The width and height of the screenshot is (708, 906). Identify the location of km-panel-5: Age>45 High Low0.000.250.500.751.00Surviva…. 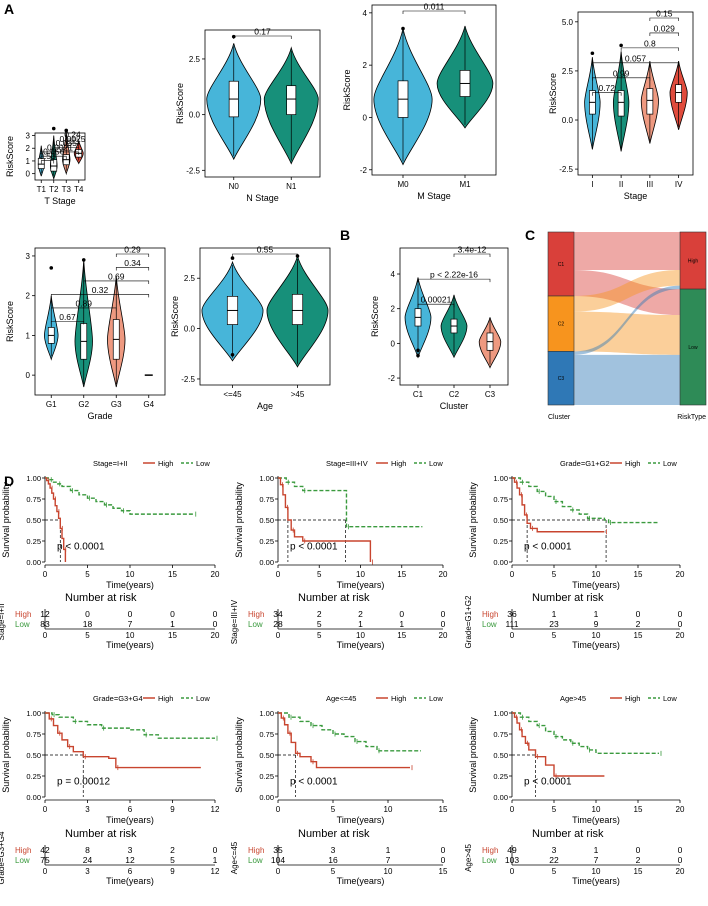
(574, 790).